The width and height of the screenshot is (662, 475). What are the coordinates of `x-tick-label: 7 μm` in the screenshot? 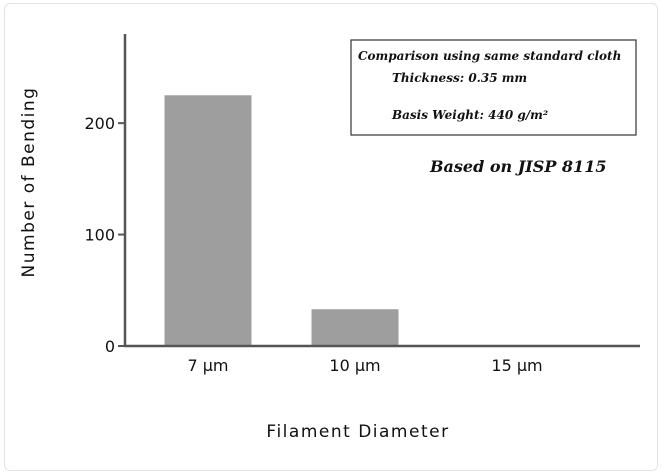 It's located at (207, 365).